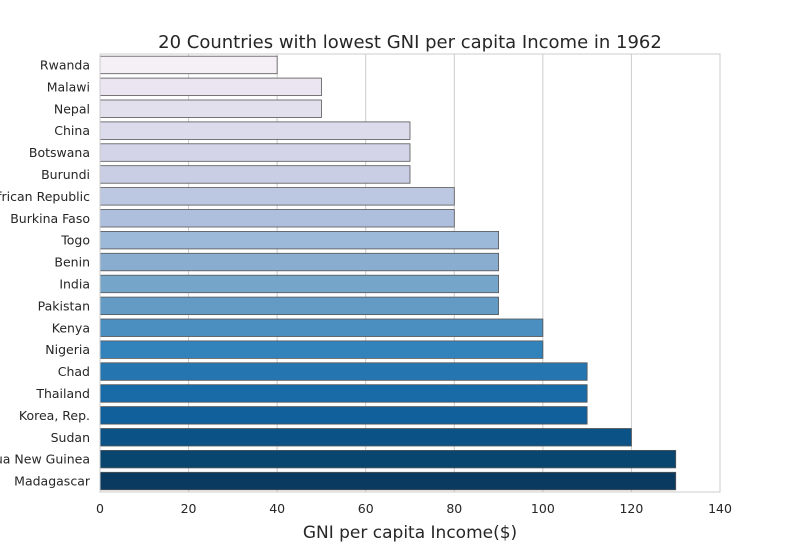 This screenshot has width=800, height=547. I want to click on y-tick-label: Malawi, so click(68, 86).